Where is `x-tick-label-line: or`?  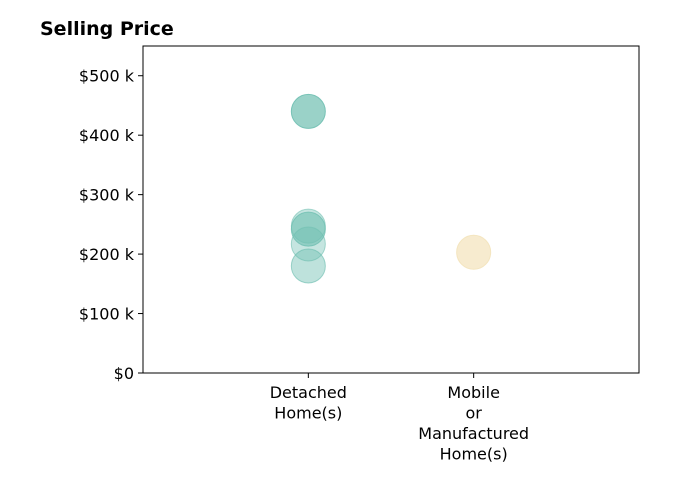 x-tick-label-line: or is located at coordinates (473, 413).